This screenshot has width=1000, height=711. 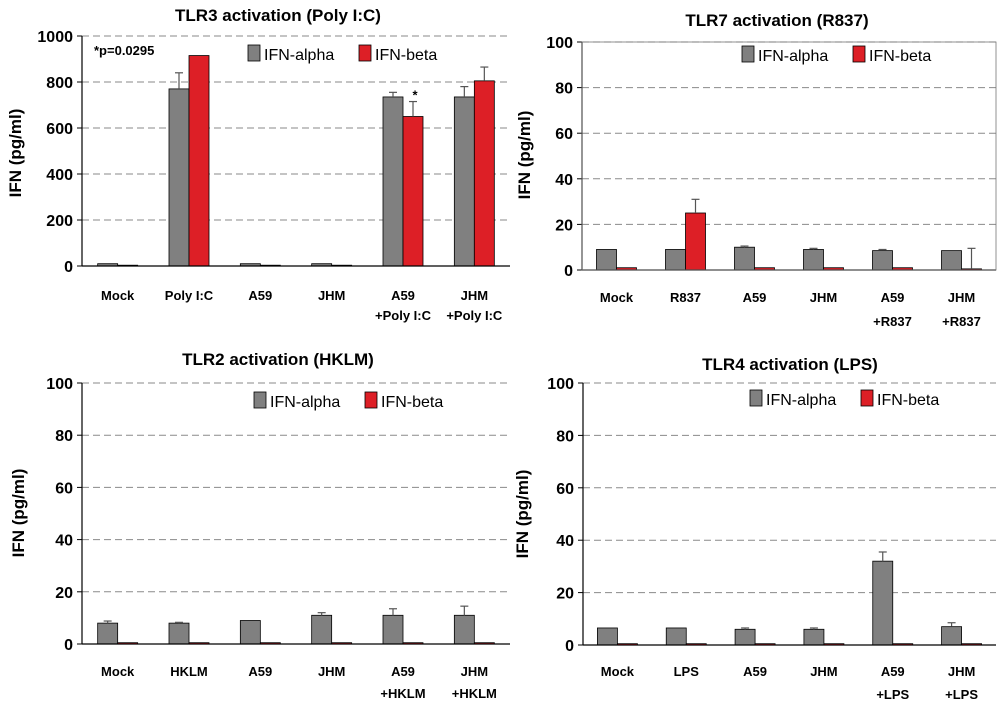 What do you see at coordinates (59, 129) in the screenshot?
I see `y-tick-label: 600` at bounding box center [59, 129].